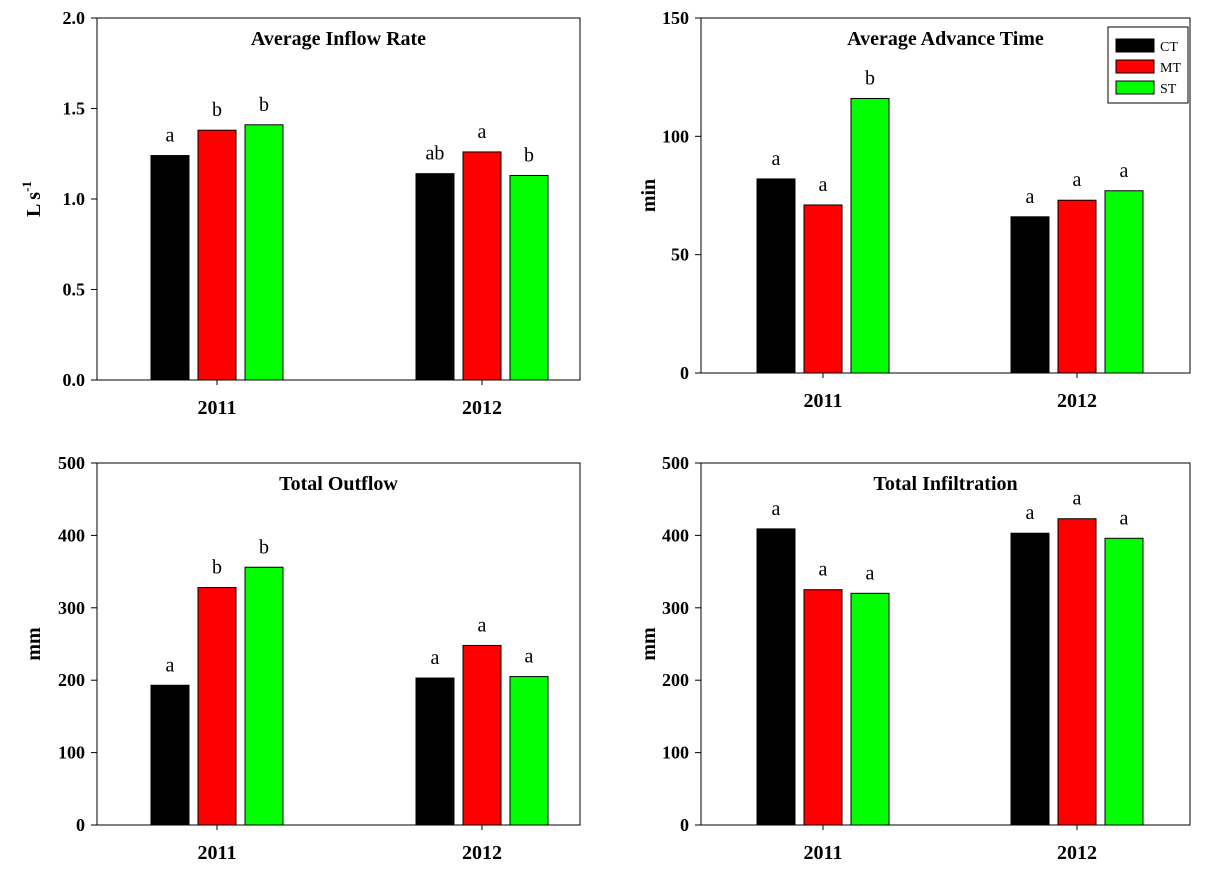 The image size is (1207, 871). I want to click on panel-title: Average Inflow Rate, so click(338, 39).